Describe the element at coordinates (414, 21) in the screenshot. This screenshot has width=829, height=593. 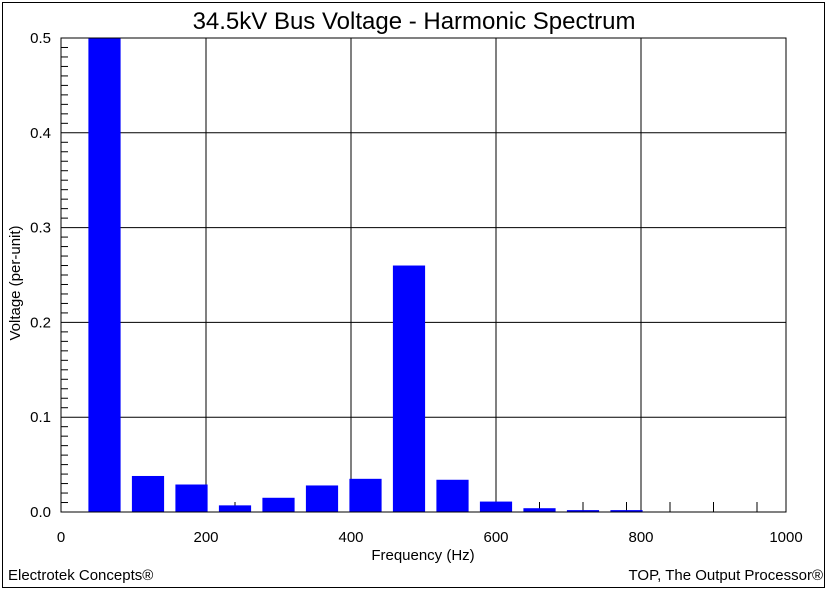
I see `chart-title: 34.5kV Bus Voltage - Harmonic Spectrum` at that location.